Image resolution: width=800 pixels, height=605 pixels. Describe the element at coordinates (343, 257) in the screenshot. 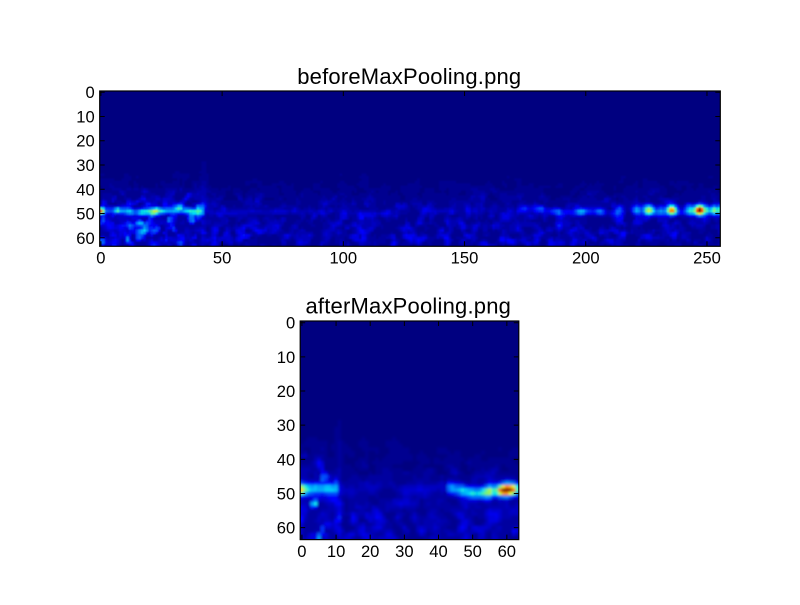

I see `svg-text: 100` at that location.